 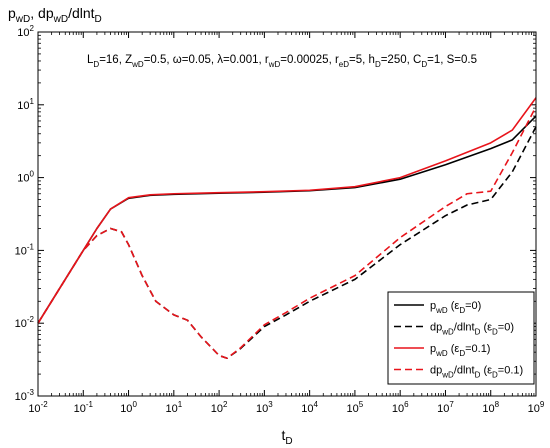 I want to click on legend-label-part-1-3: D, so click(x=478, y=332).